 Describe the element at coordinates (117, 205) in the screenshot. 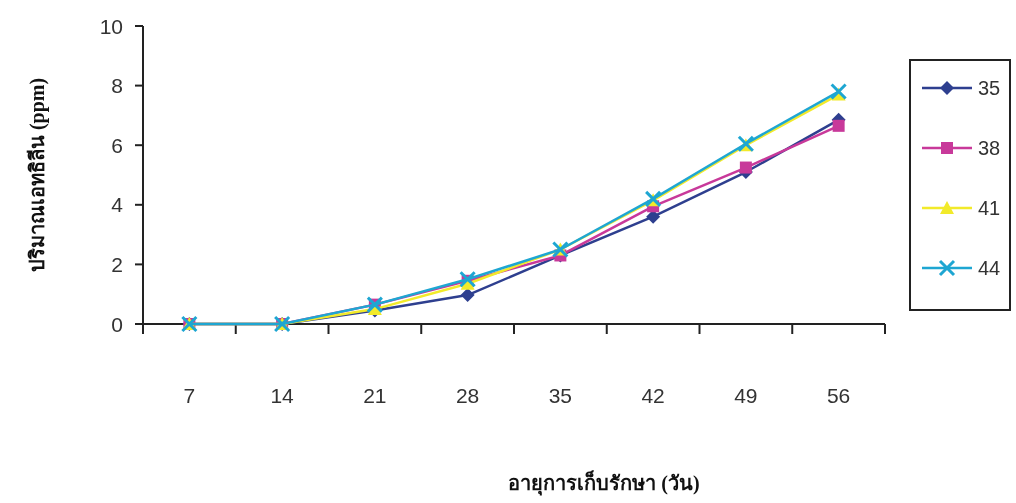

I see `y-tick-label: 4` at that location.